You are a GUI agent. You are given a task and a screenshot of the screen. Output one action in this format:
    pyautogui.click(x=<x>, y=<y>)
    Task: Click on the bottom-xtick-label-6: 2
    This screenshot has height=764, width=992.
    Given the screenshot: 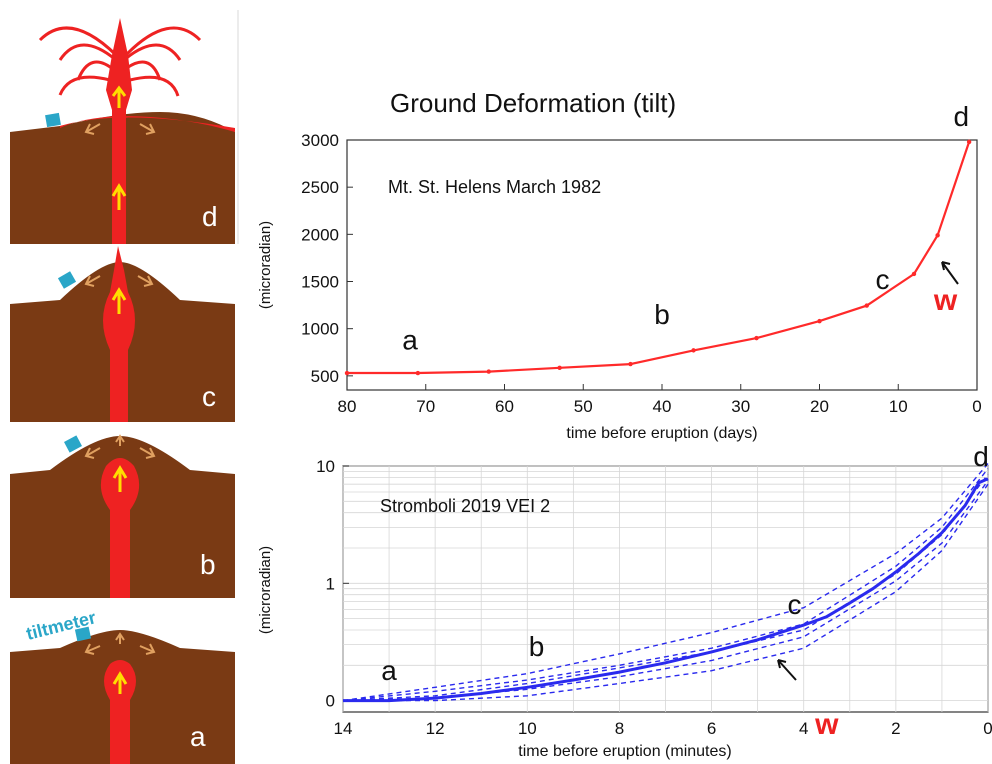 What is the action you would take?
    pyautogui.click(x=895, y=728)
    